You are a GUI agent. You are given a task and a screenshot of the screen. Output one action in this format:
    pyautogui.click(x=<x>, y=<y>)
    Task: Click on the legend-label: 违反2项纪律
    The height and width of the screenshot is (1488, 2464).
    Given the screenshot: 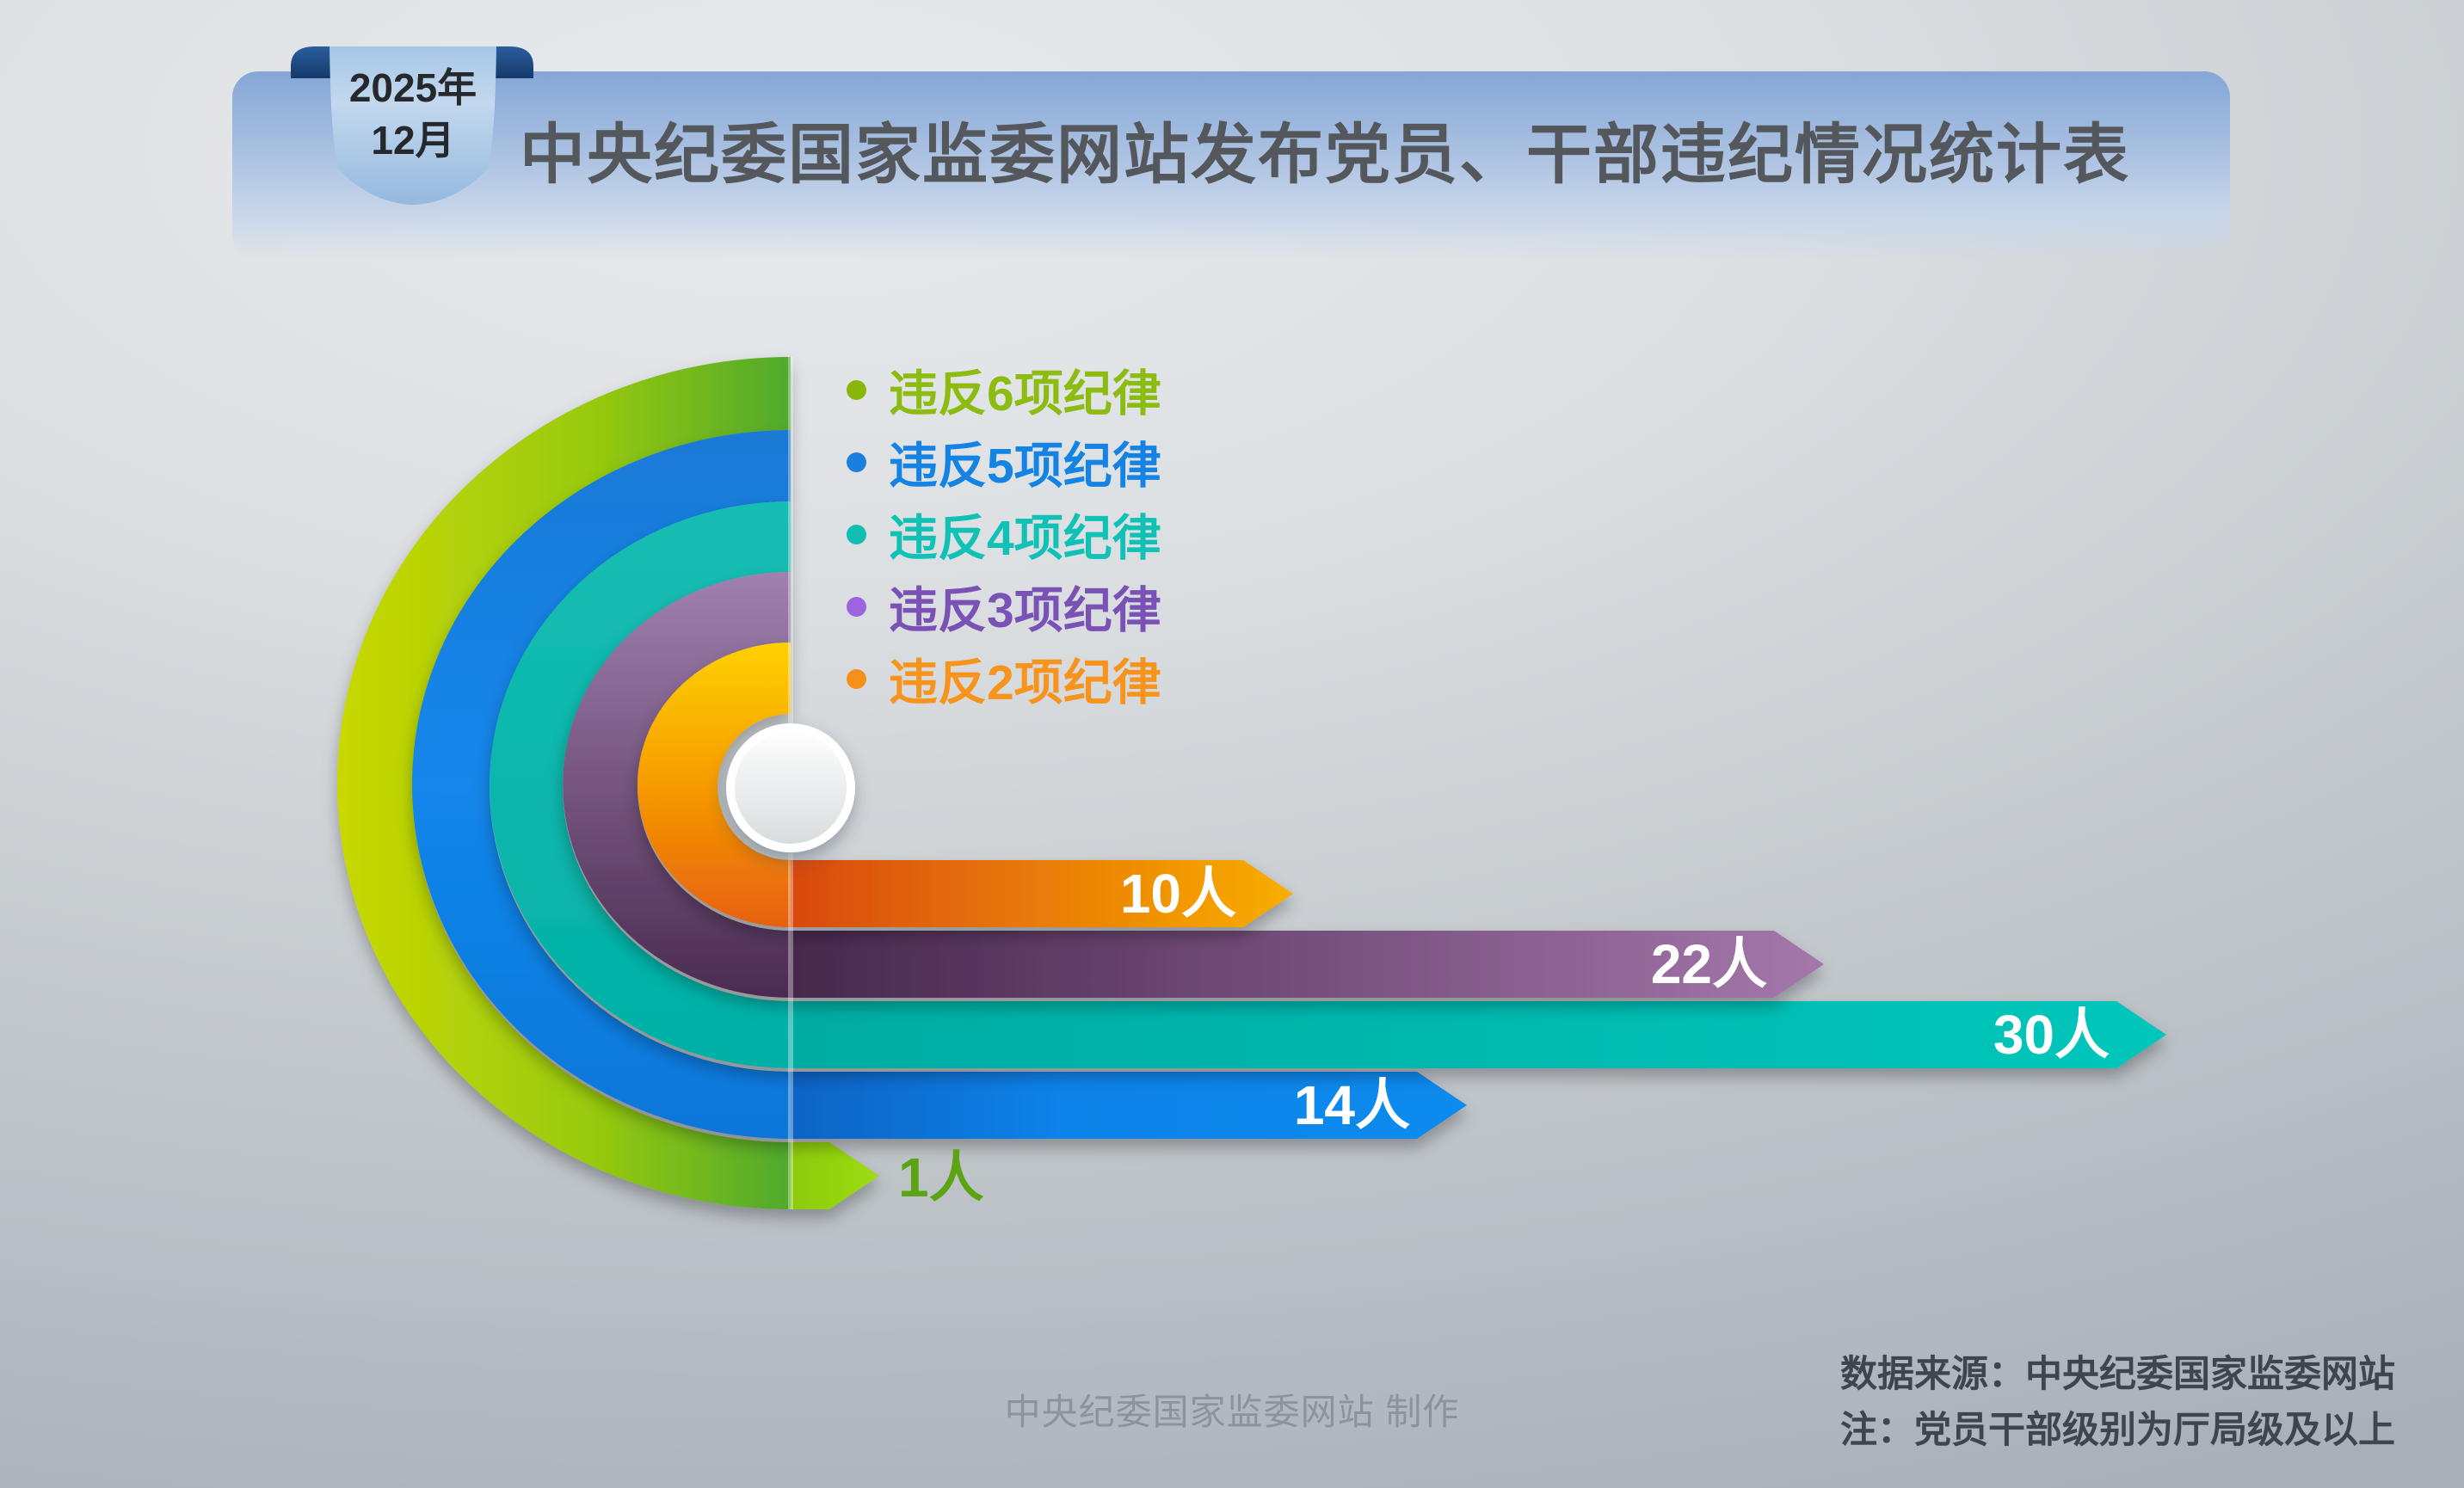 What is the action you would take?
    pyautogui.click(x=1025, y=682)
    